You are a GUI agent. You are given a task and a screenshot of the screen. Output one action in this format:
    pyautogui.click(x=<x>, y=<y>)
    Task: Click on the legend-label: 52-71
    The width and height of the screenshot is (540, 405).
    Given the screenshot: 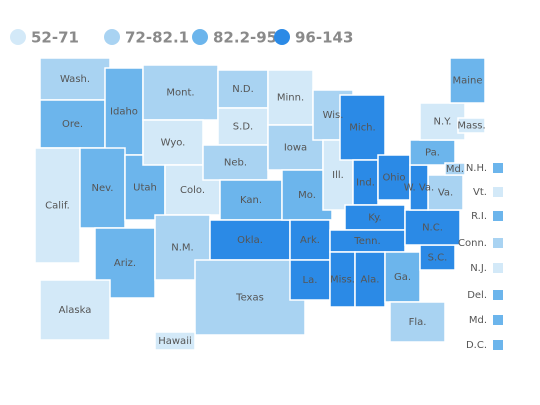 What is the action you would take?
    pyautogui.click(x=55, y=38)
    